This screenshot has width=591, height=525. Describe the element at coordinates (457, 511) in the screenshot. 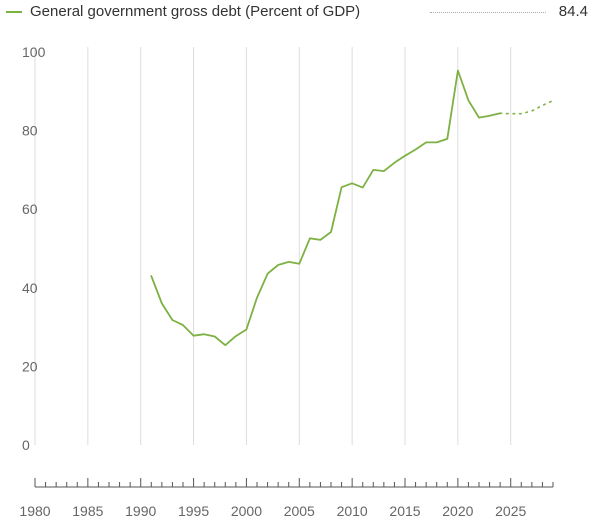

I see `x-tick-label-2020: 2020` at that location.